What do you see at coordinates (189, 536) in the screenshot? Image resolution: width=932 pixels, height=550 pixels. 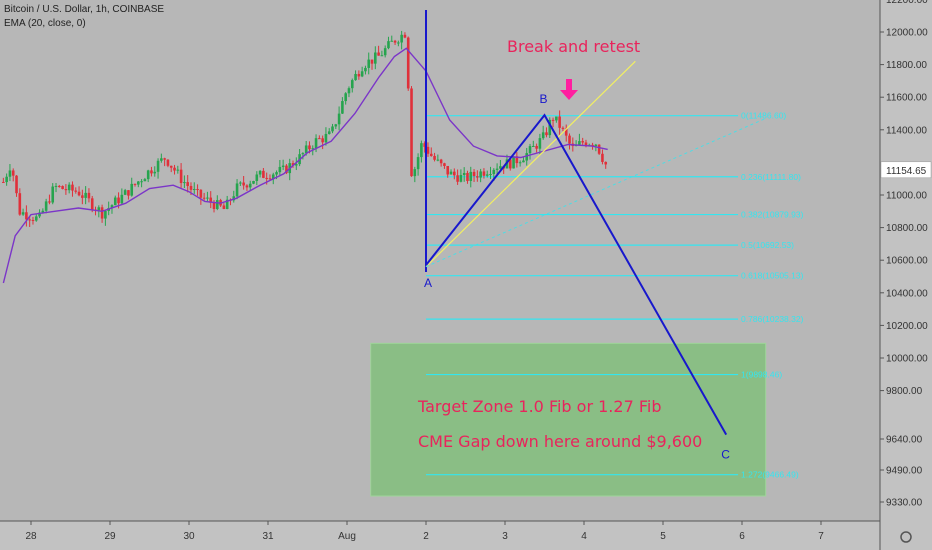 I see `time-tick-label: 30` at bounding box center [189, 536].